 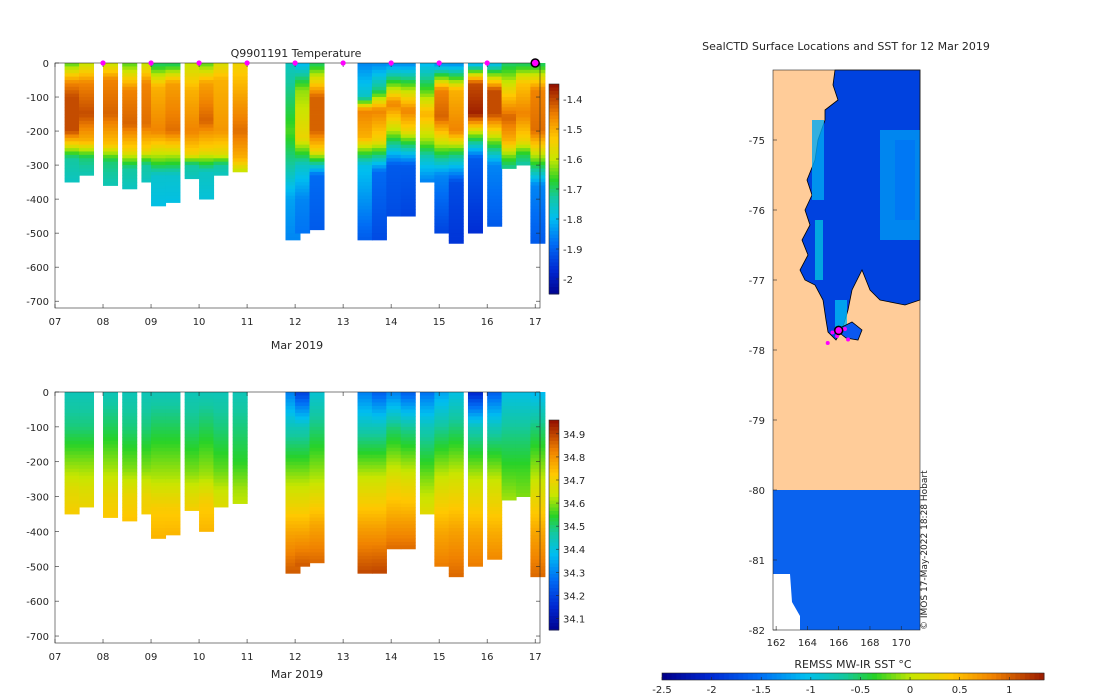 I want to click on colorbar-tick-label: 34.9, so click(x=574, y=435).